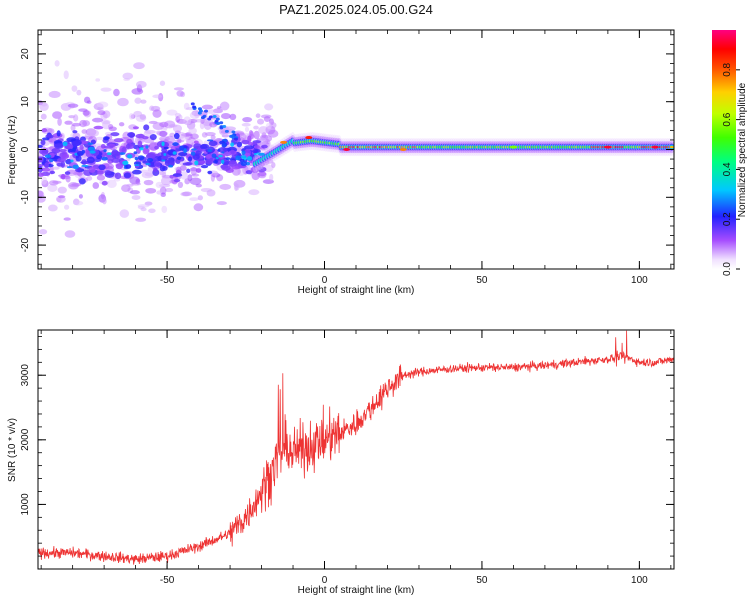 The height and width of the screenshot is (600, 750). Describe the element at coordinates (727, 69) in the screenshot. I see `colorbar-tick-label: 0.8` at that location.